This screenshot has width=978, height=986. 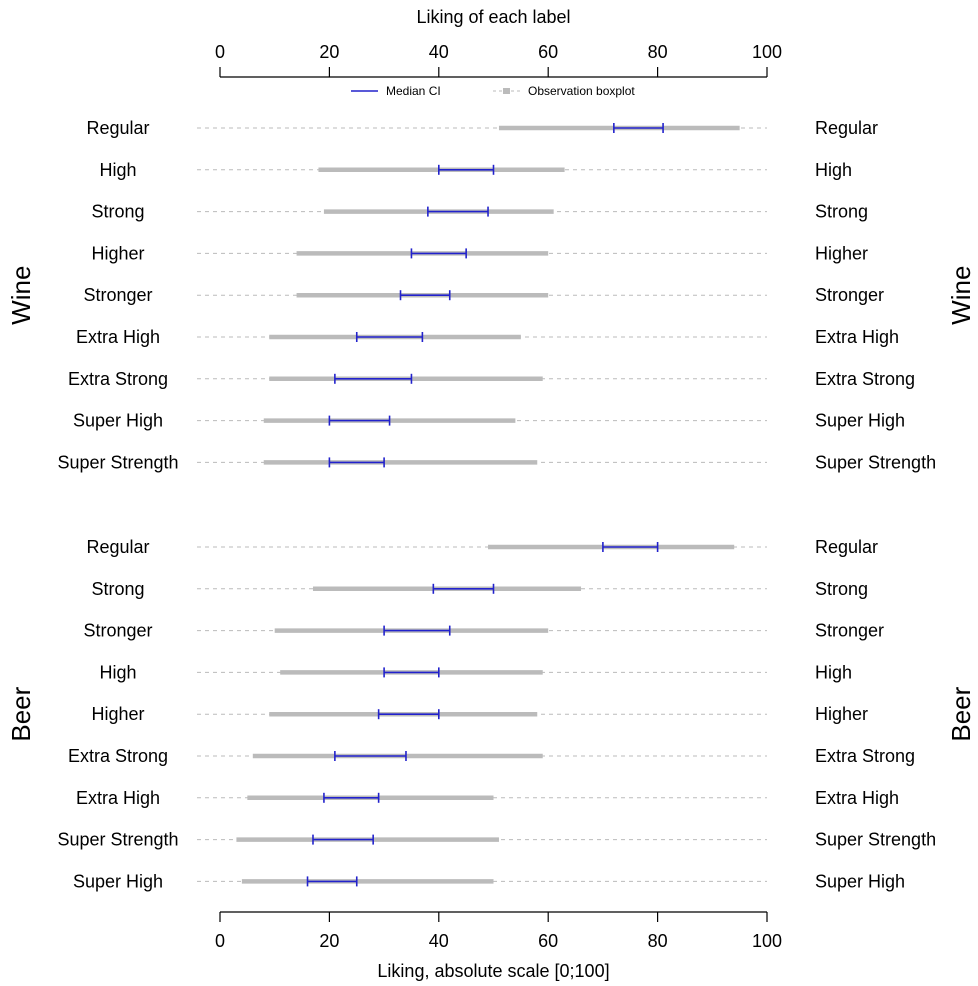 What do you see at coordinates (329, 941) in the screenshot?
I see `bottom-axis-tick-label: 20` at bounding box center [329, 941].